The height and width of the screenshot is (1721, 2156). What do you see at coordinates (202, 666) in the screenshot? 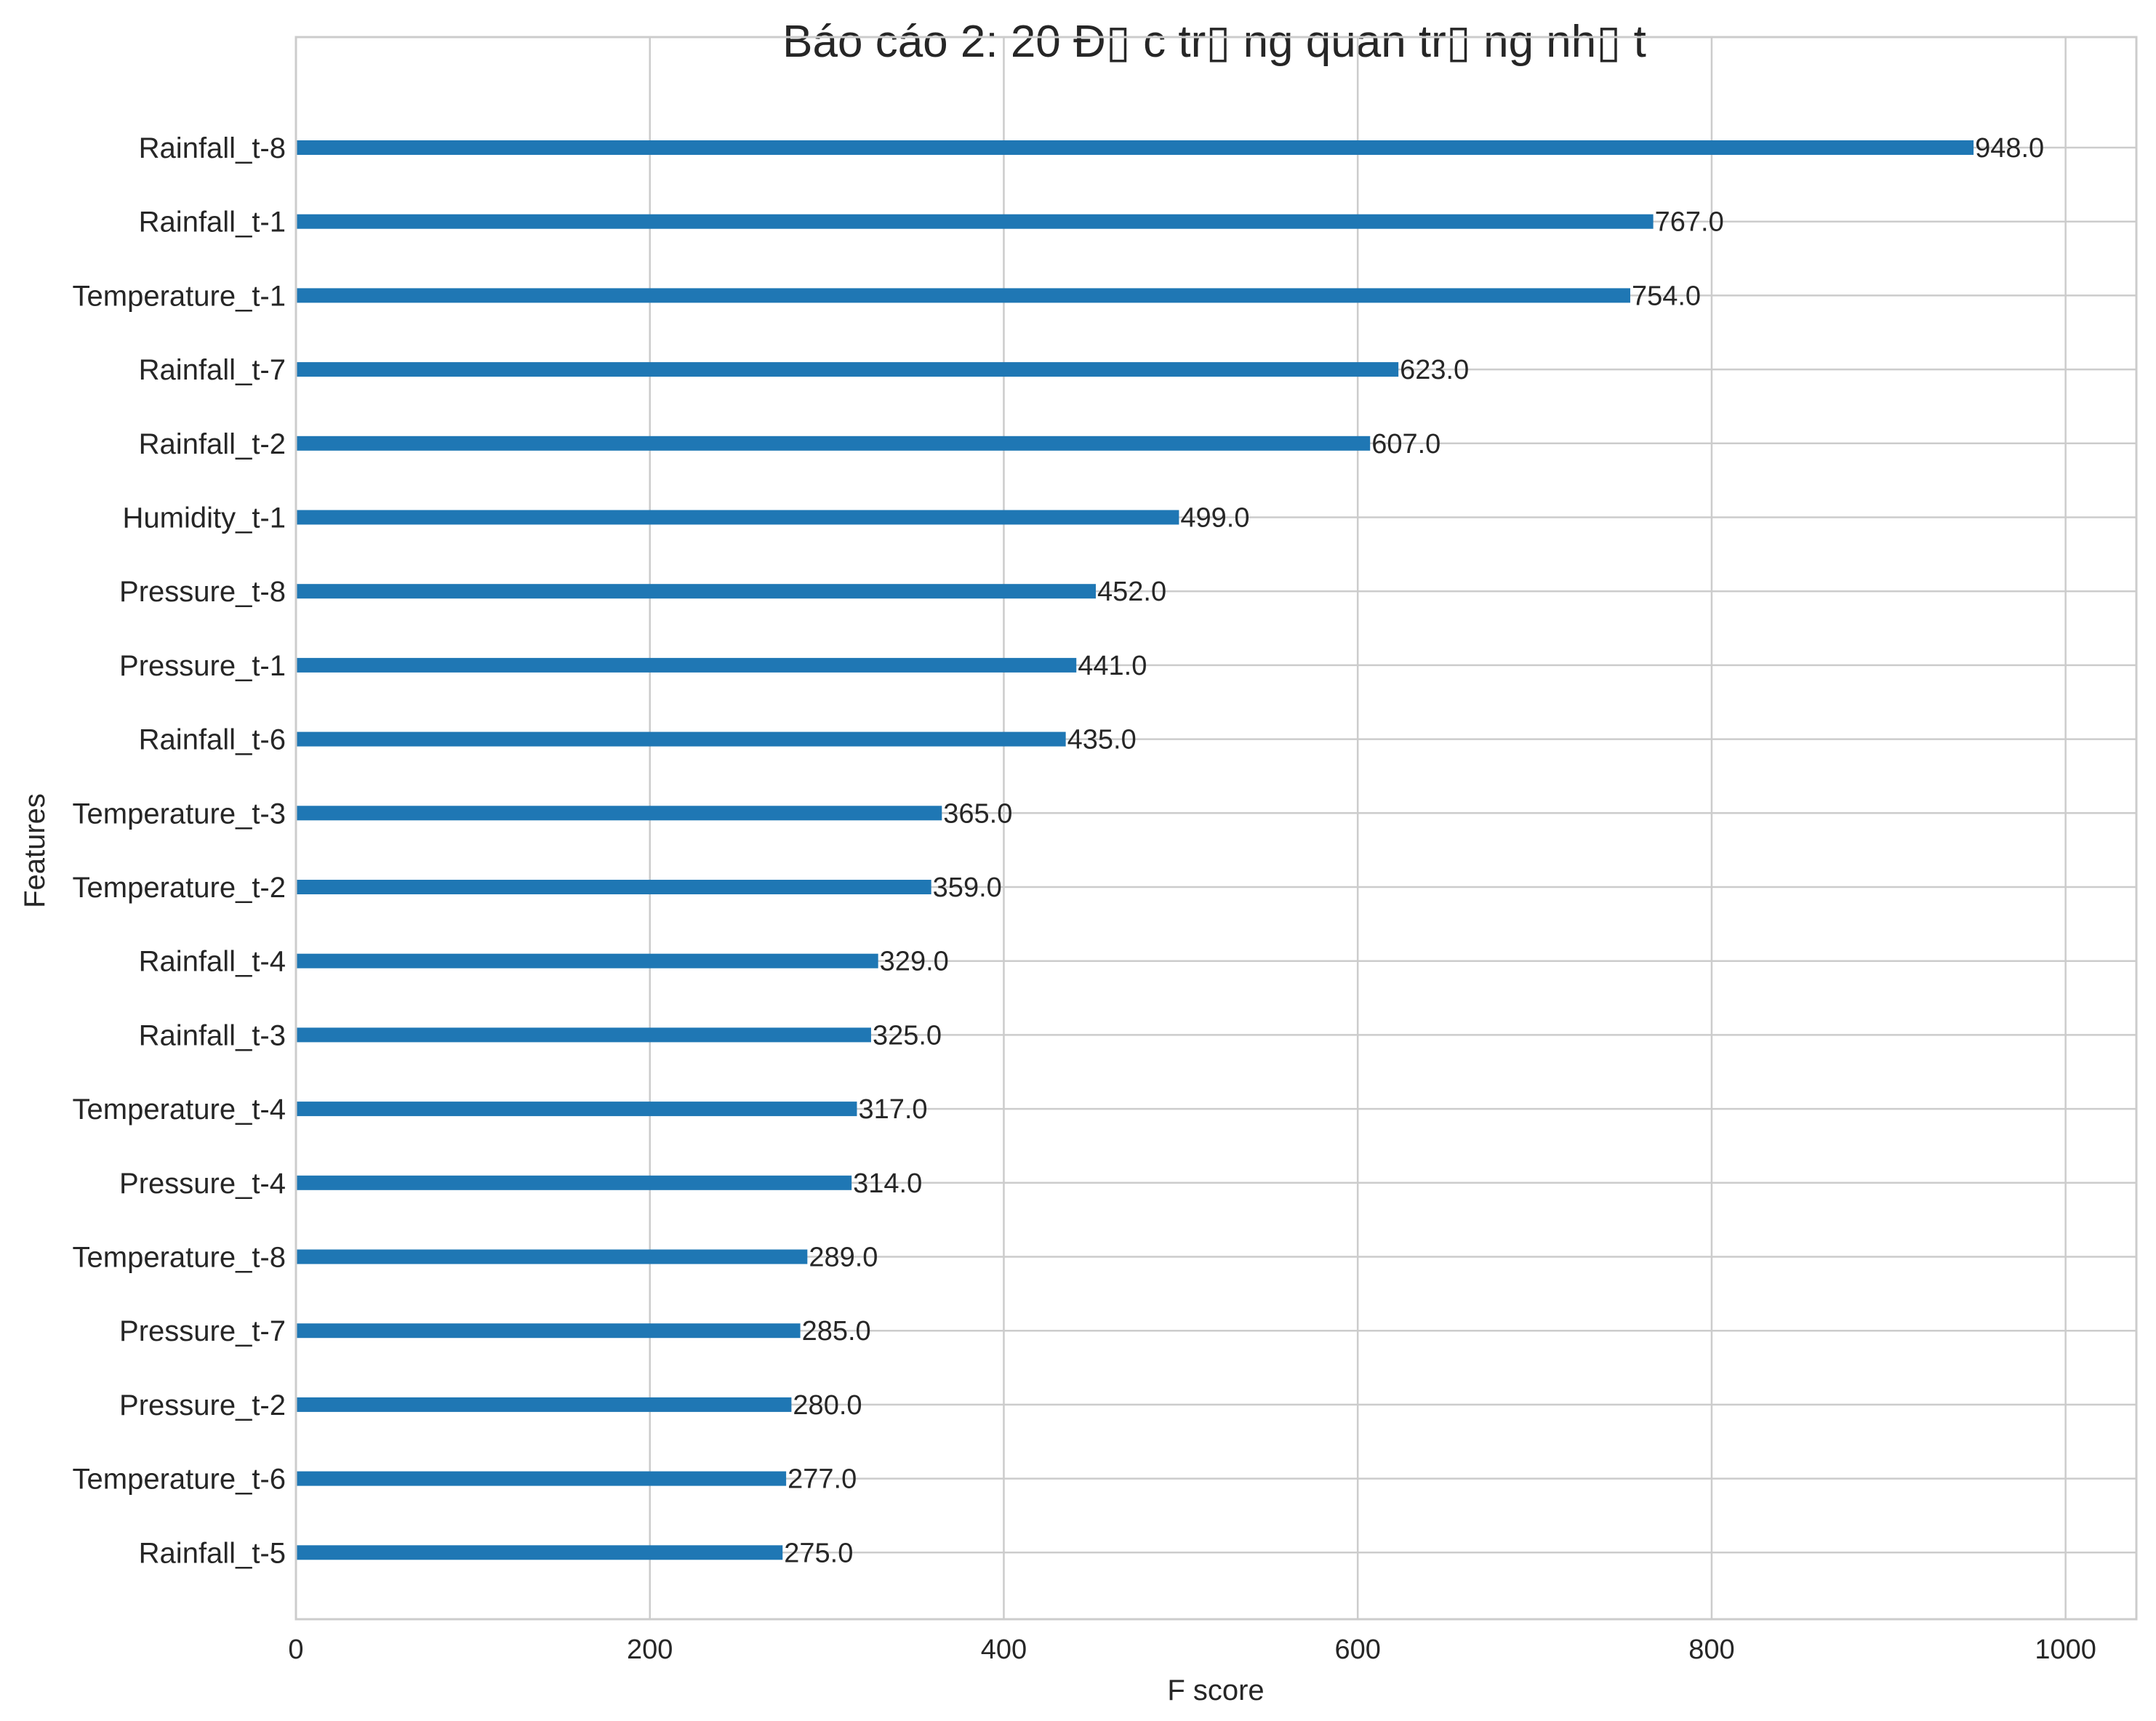
I see `y-tick-label: Pressure_t-1` at bounding box center [202, 666].